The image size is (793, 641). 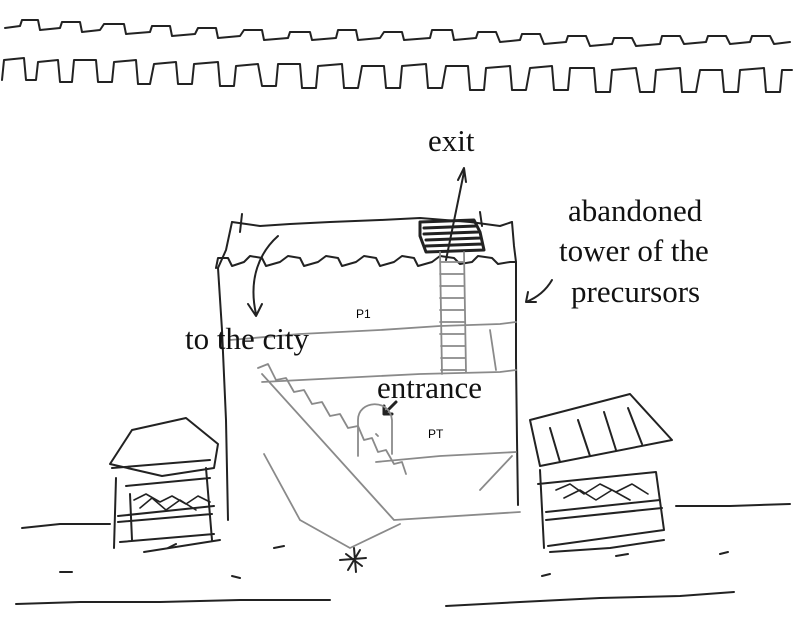 What do you see at coordinates (429, 387) in the screenshot?
I see `label-entrance: entrance` at bounding box center [429, 387].